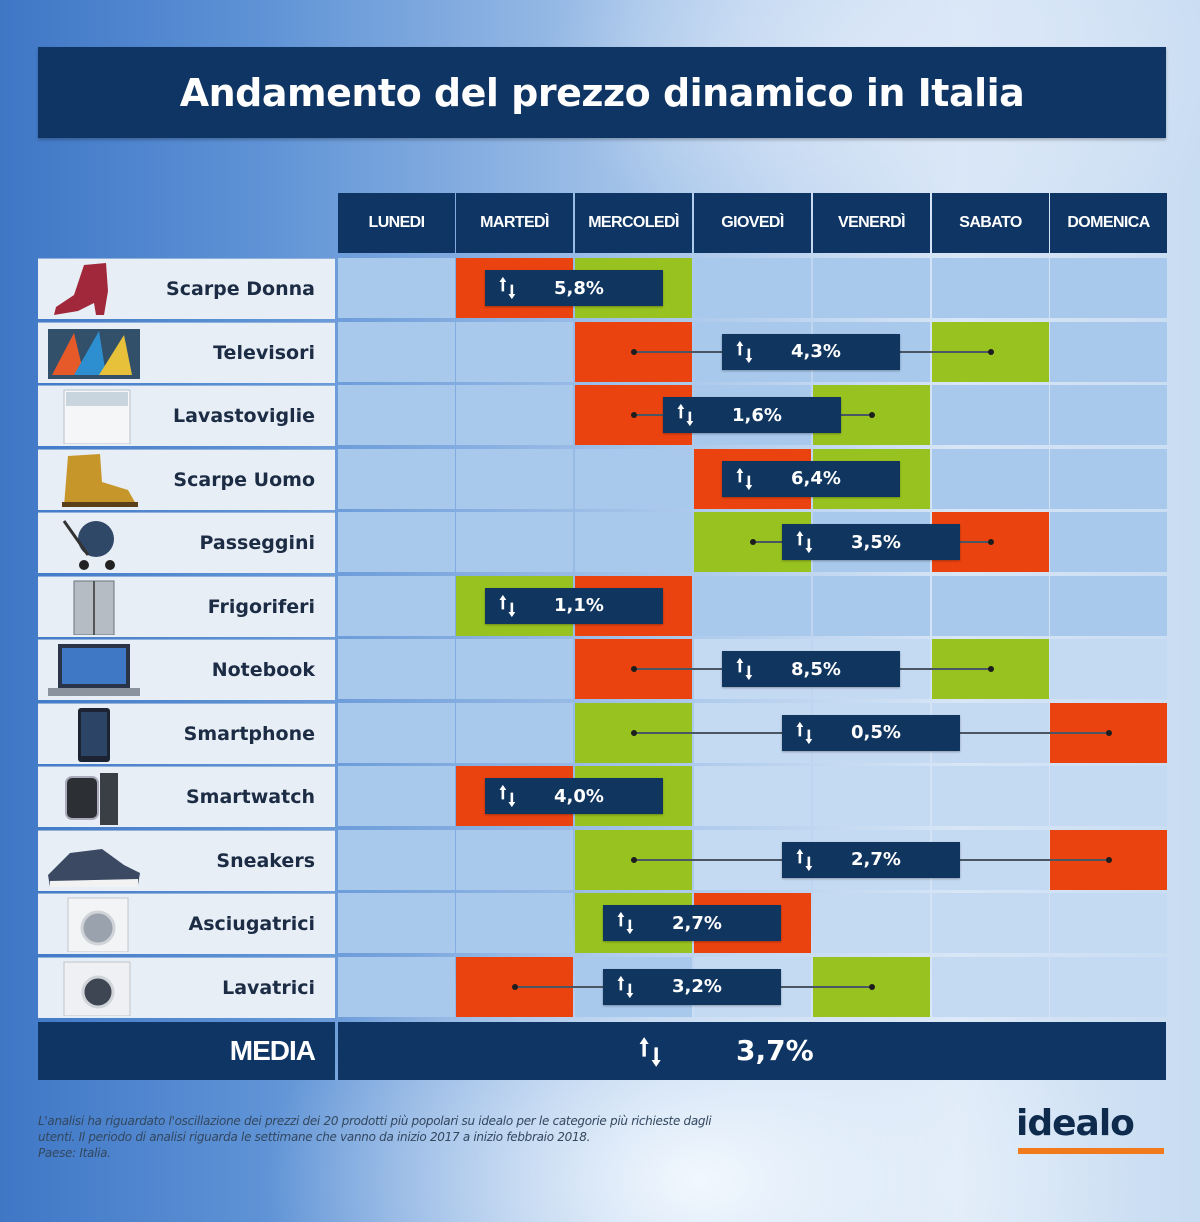 The width and height of the screenshot is (1200, 1222). Describe the element at coordinates (268, 987) in the screenshot. I see `category-name: Lavatrici` at that location.